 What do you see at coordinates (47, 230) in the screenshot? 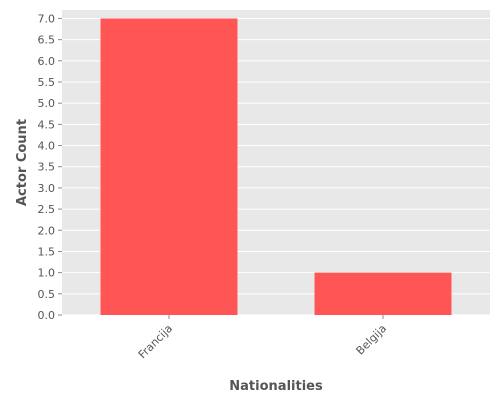
I see `y-tick-label: 2.0` at bounding box center [47, 230].